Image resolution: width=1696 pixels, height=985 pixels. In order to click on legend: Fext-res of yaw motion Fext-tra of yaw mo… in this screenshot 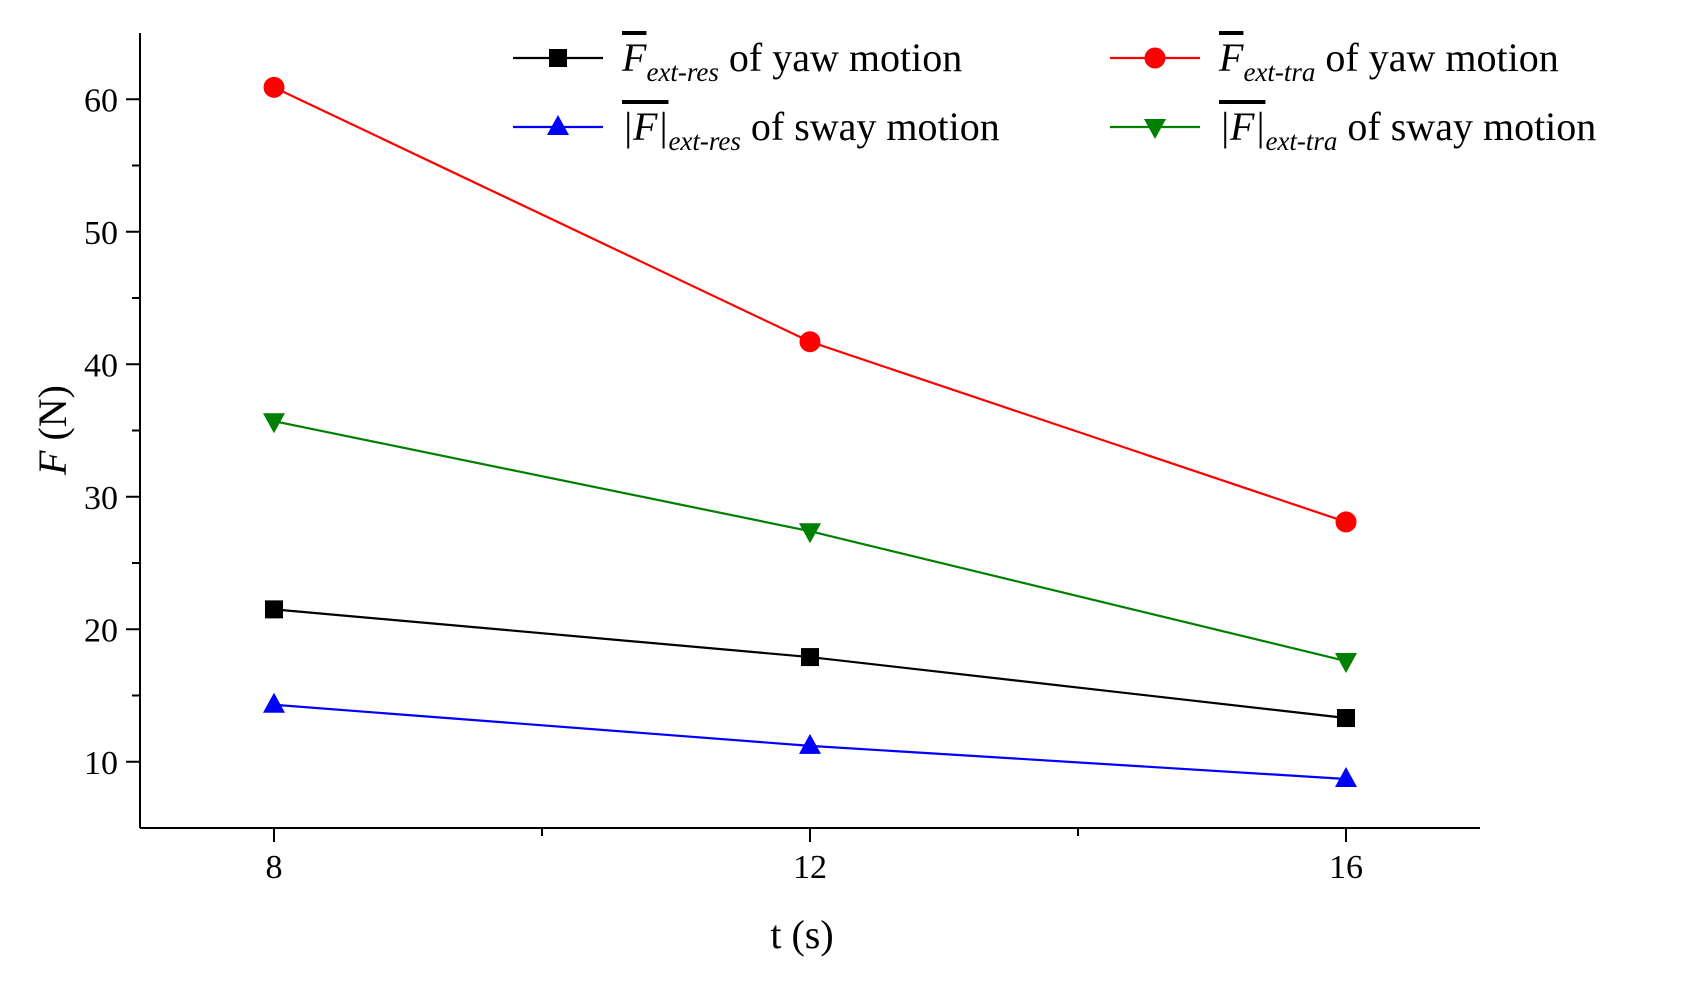, I will do `click(1054, 95)`.